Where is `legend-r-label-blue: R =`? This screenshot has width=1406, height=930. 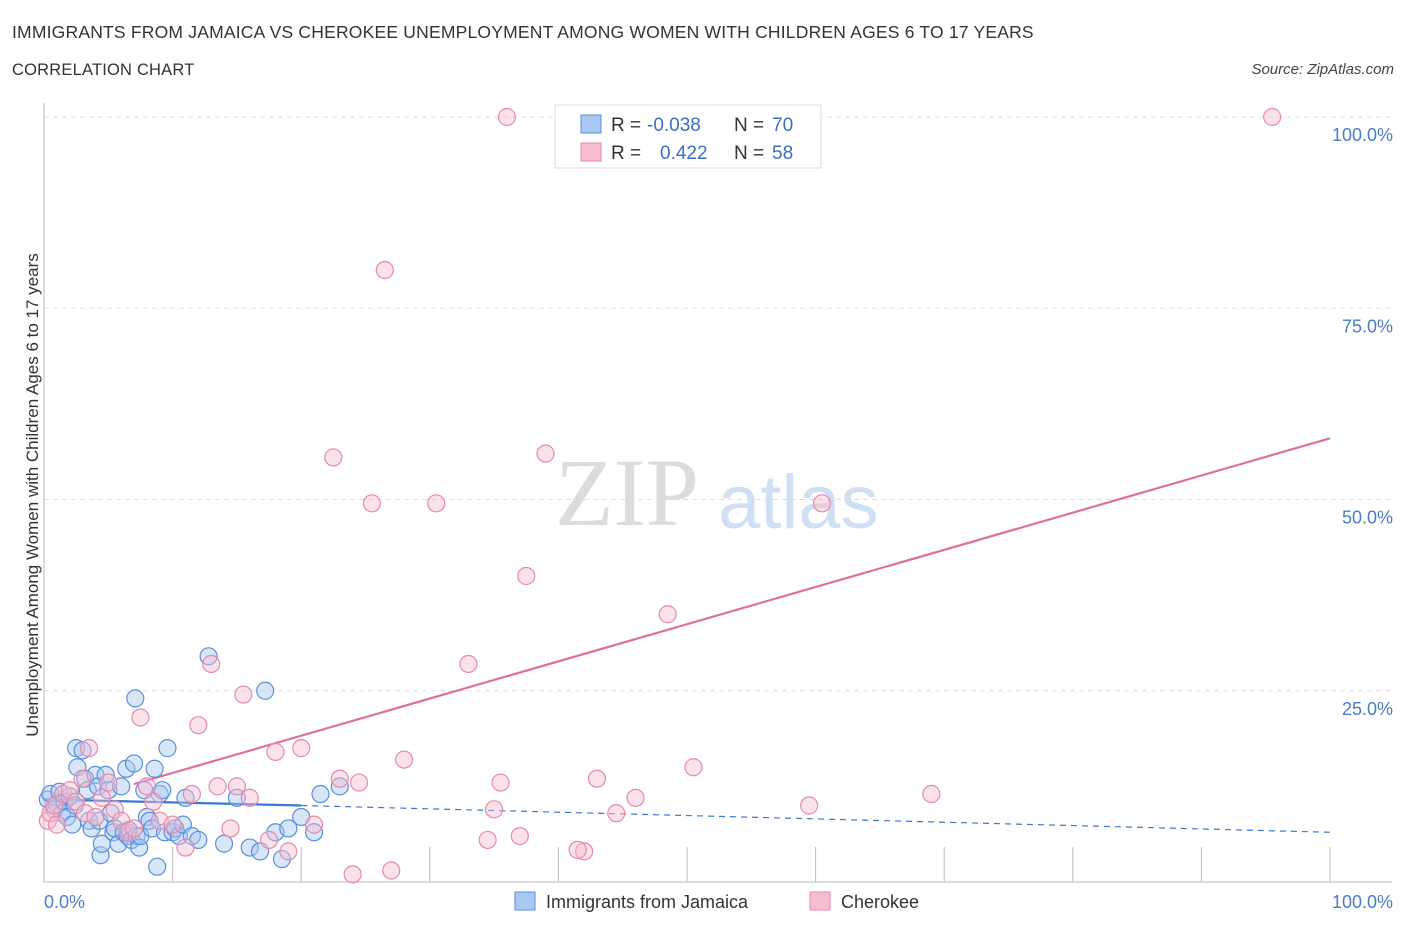
legend-r-label-blue: R = is located at coordinates (626, 125).